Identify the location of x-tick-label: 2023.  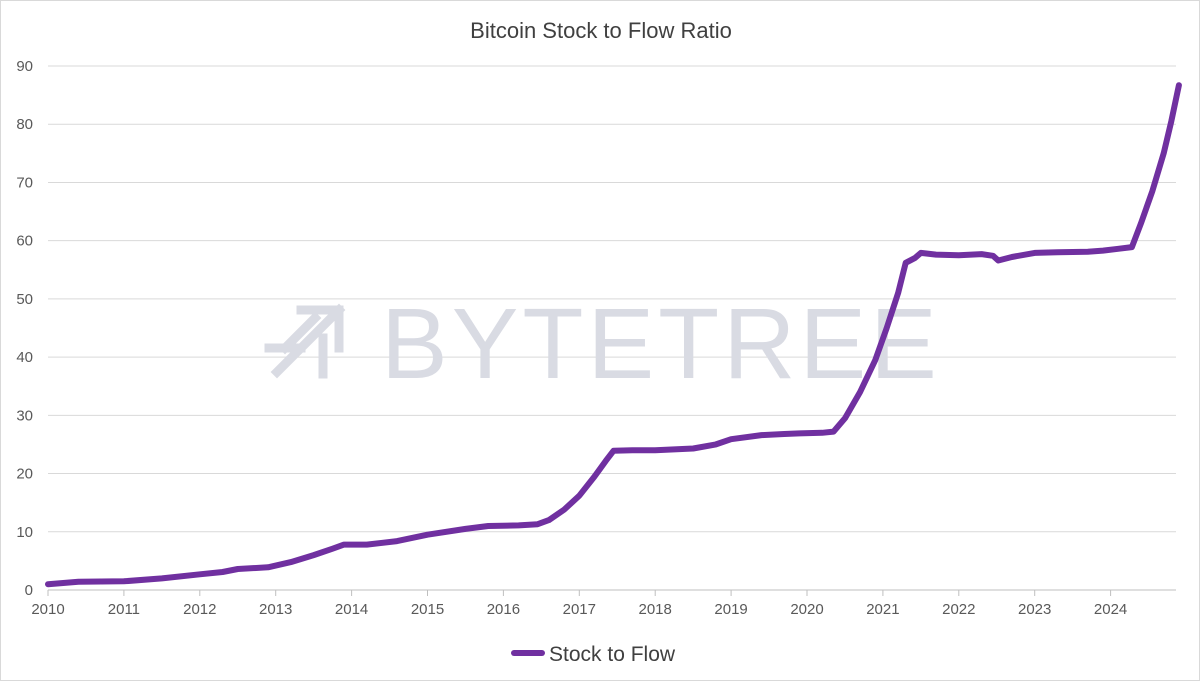
(1034, 609).